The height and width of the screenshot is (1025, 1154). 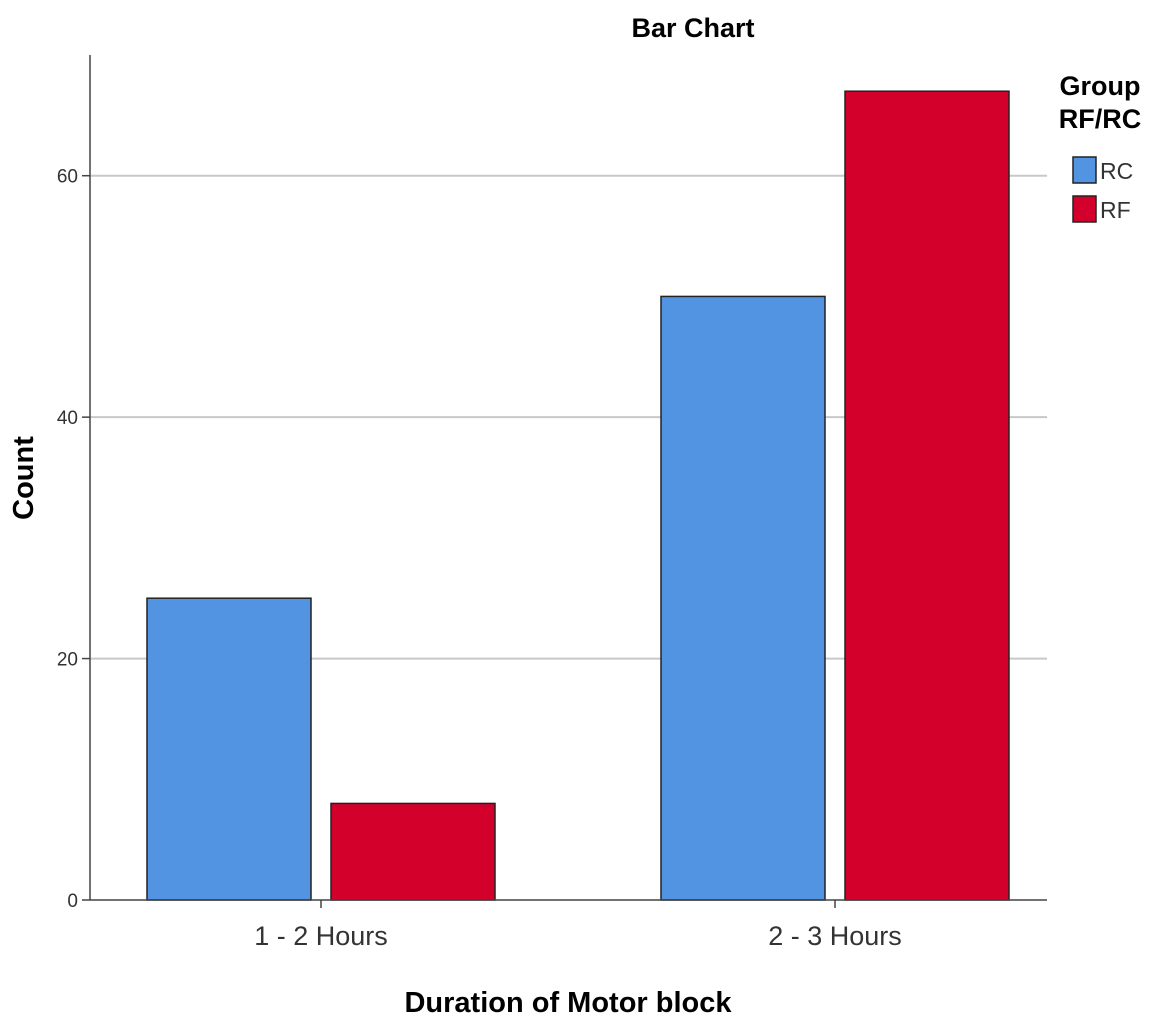 I want to click on legend-label-rf: RF, so click(x=1115, y=210).